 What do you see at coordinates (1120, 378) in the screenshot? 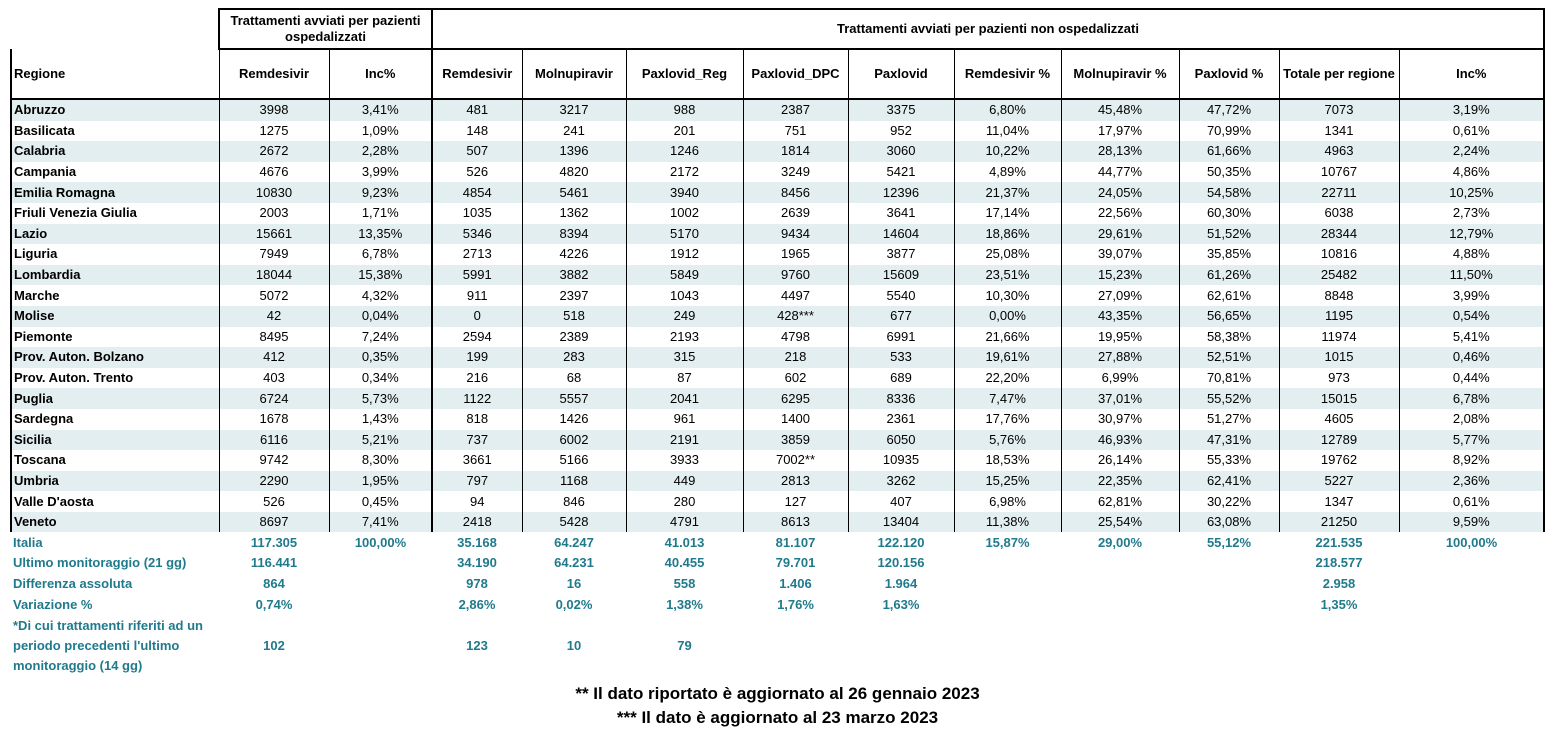
I see `table-cell: 6,99%` at bounding box center [1120, 378].